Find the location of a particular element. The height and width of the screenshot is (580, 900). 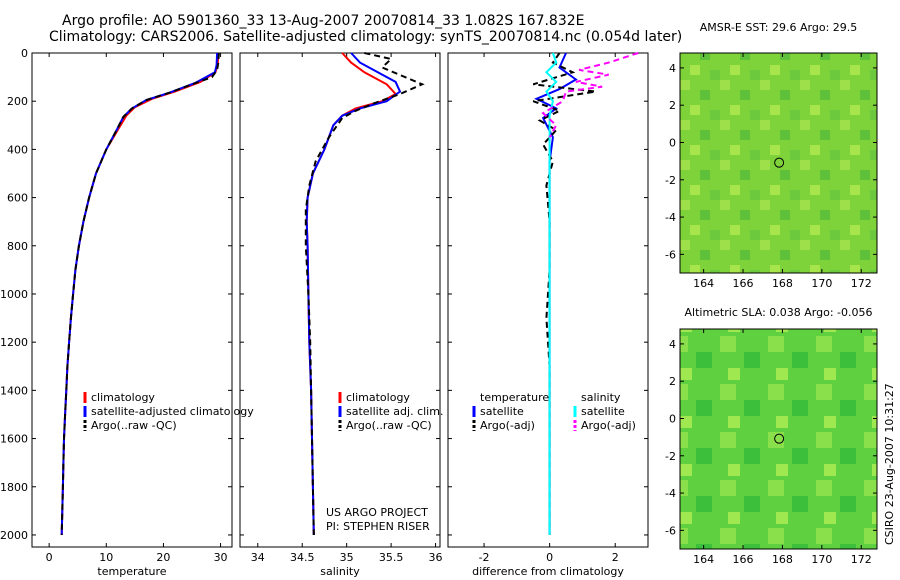

sla_map-xtick-label: 170 is located at coordinates (821, 559).